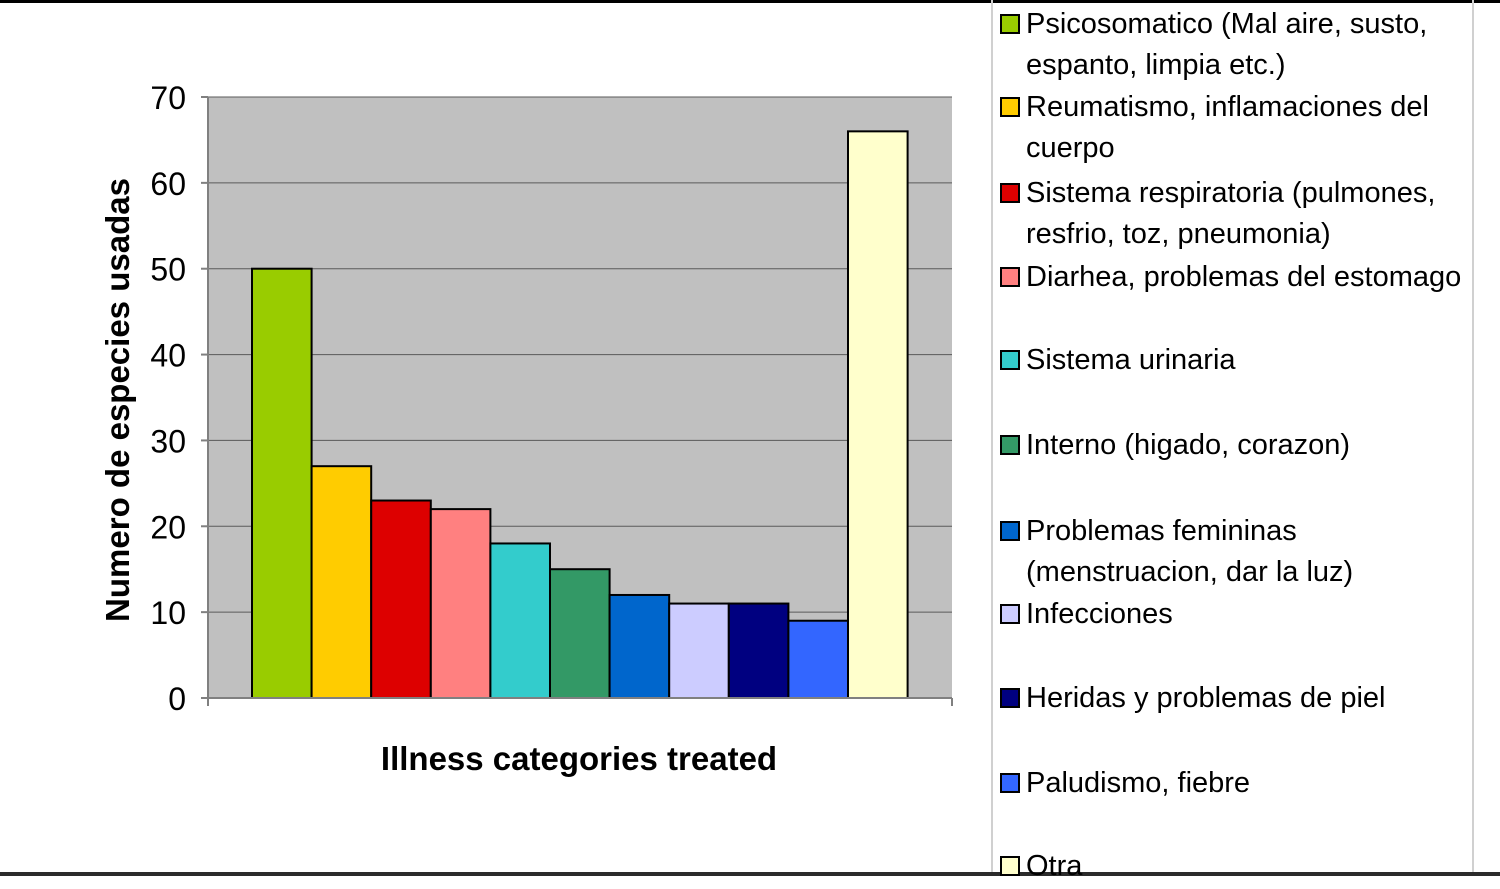 Image resolution: width=1500 pixels, height=889 pixels. What do you see at coordinates (992, 436) in the screenshot?
I see `legend-left-border` at bounding box center [992, 436].